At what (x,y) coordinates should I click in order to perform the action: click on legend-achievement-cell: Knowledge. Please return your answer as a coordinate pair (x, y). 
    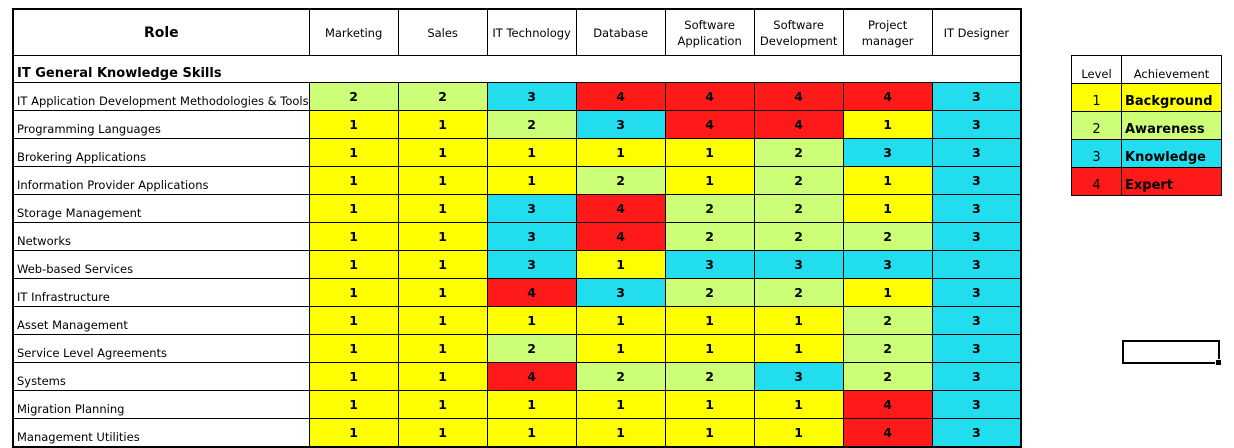
    Looking at the image, I should click on (1171, 153).